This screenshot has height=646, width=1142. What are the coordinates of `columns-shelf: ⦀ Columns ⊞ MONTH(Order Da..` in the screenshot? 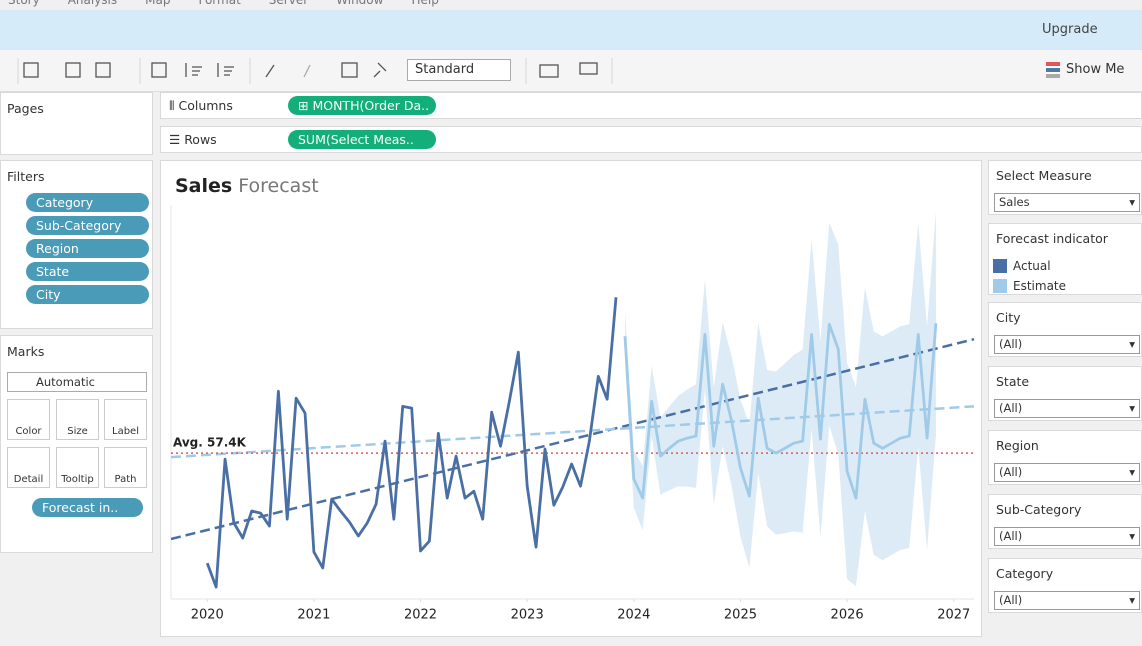 It's located at (651, 105).